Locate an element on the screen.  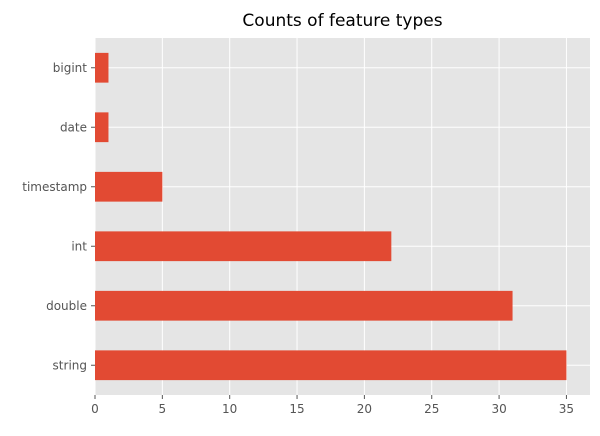
x-tick-label-35: 35 is located at coordinates (566, 409).